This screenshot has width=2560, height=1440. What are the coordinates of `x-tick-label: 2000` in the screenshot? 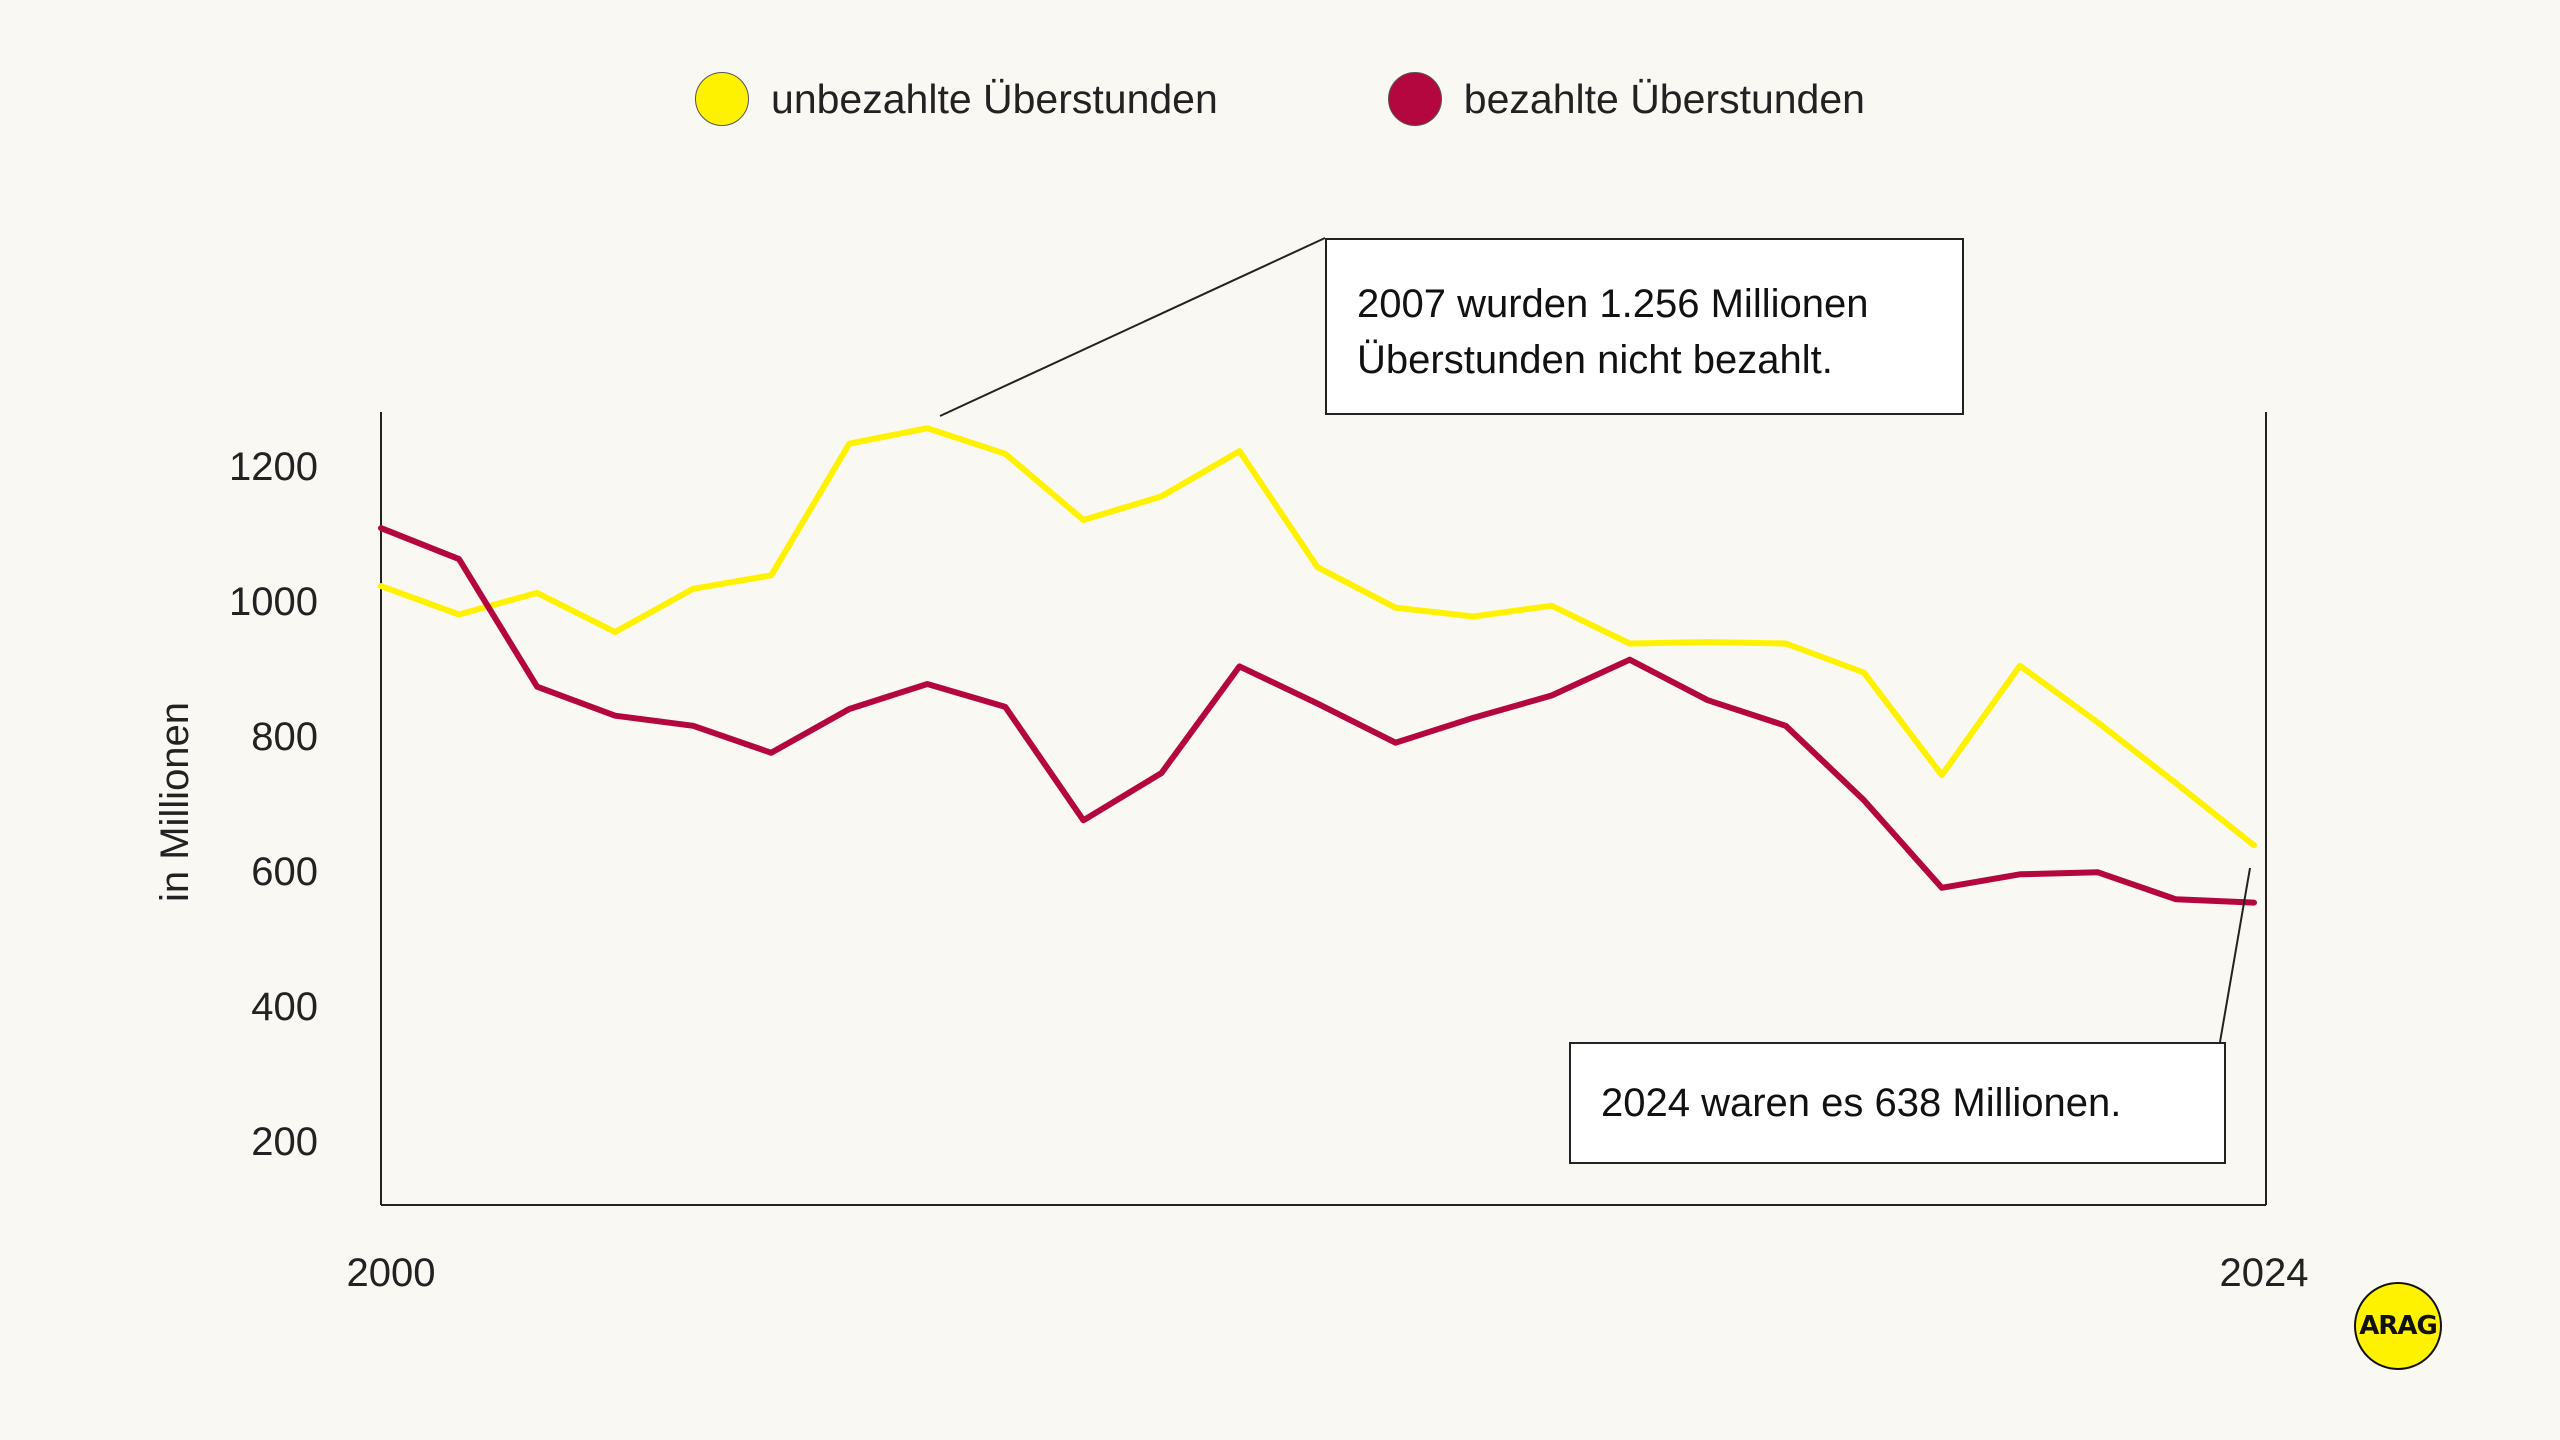 It's located at (391, 1273).